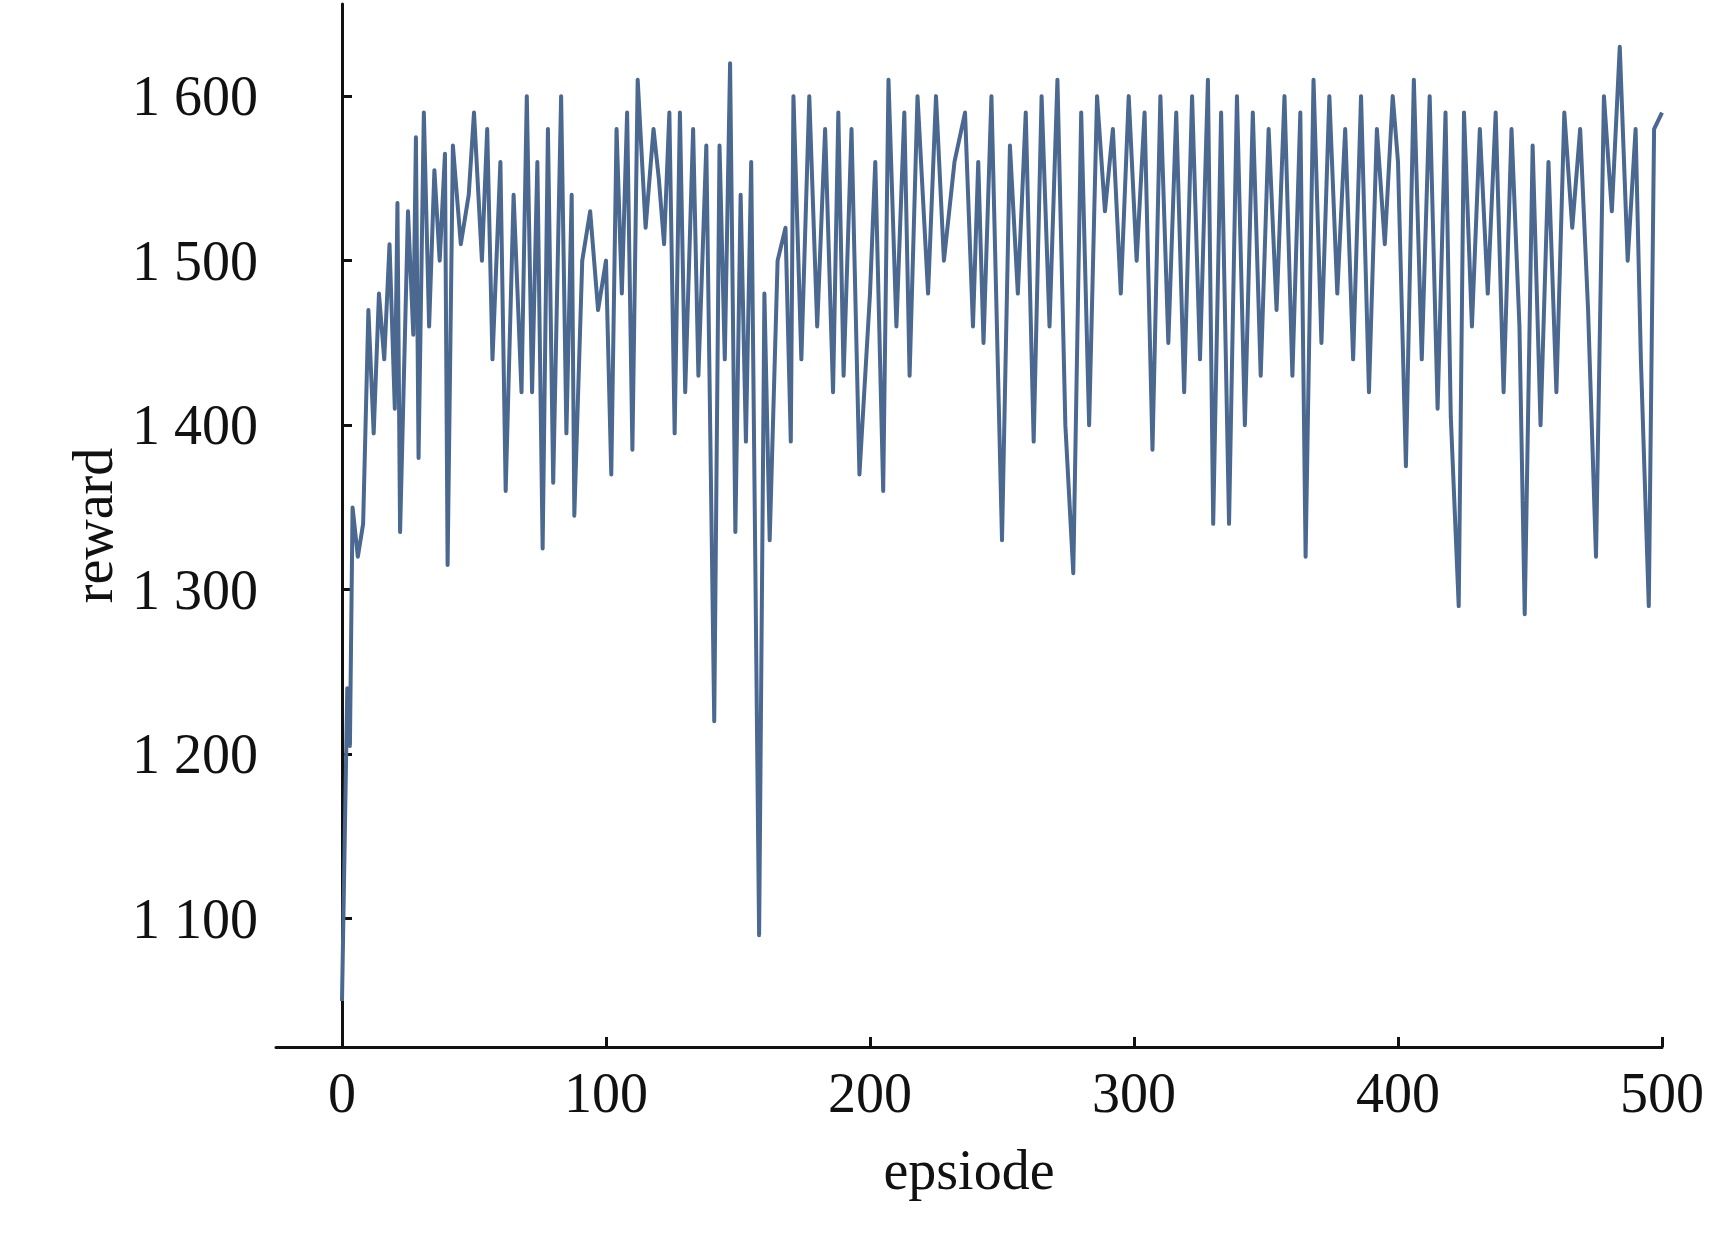 The height and width of the screenshot is (1247, 1722). What do you see at coordinates (1134, 1093) in the screenshot?
I see `x-tick-label: 300` at bounding box center [1134, 1093].